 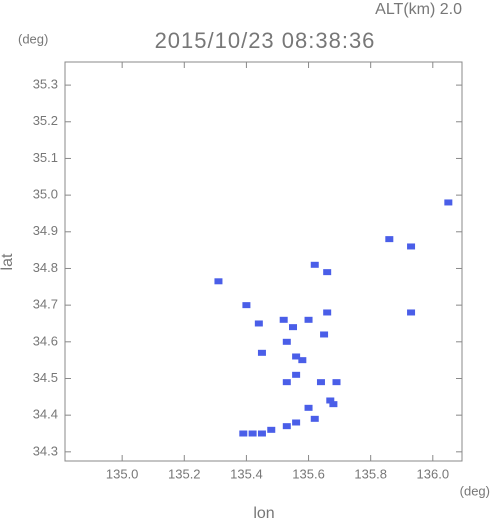 I want to click on x-label: lon, so click(x=263, y=513).